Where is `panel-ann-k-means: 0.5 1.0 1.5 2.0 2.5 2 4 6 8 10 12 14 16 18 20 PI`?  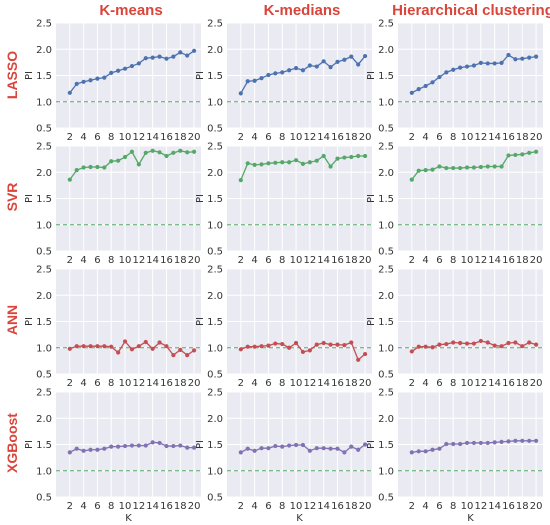 panel-ann-k-means: 0.5 1.0 1.5 2.0 2.5 2 4 6 8 10 12 14 16 18 20 PI is located at coordinates (112, 327).